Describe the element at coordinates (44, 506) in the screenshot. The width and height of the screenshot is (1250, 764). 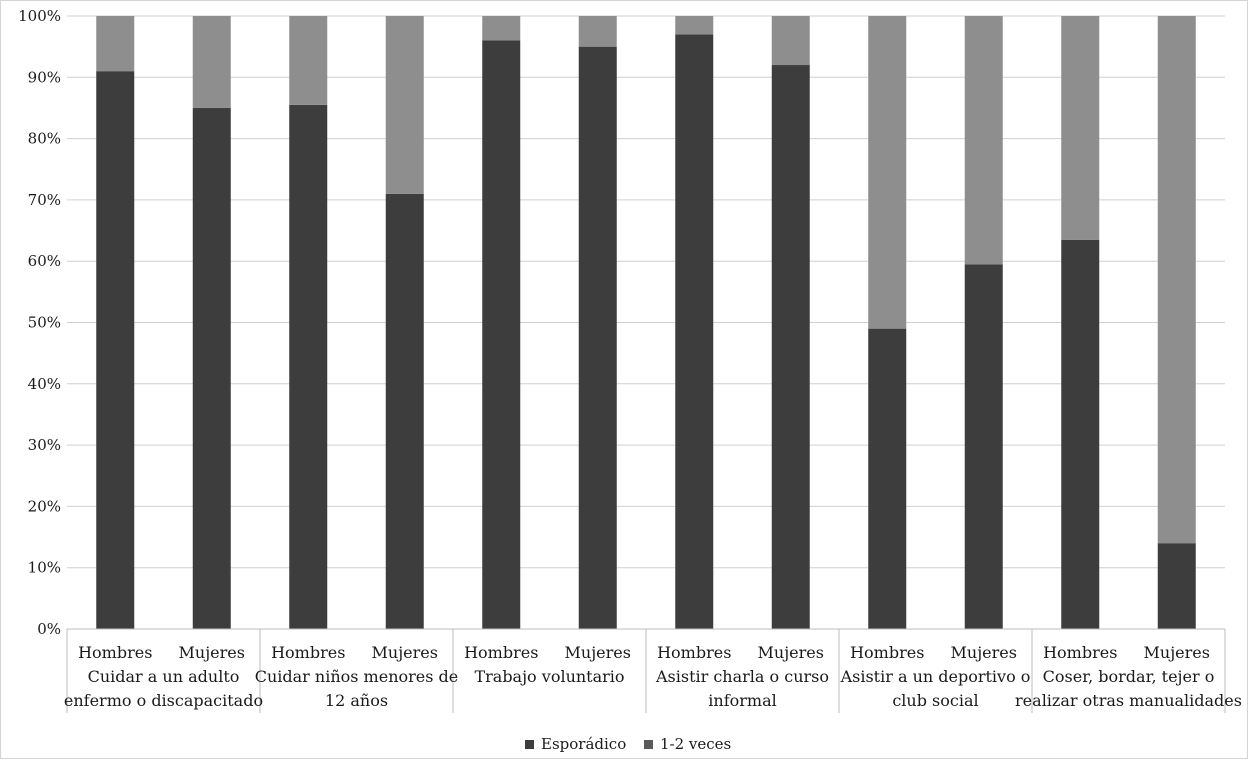
I see `y-tick-label: 20%` at that location.